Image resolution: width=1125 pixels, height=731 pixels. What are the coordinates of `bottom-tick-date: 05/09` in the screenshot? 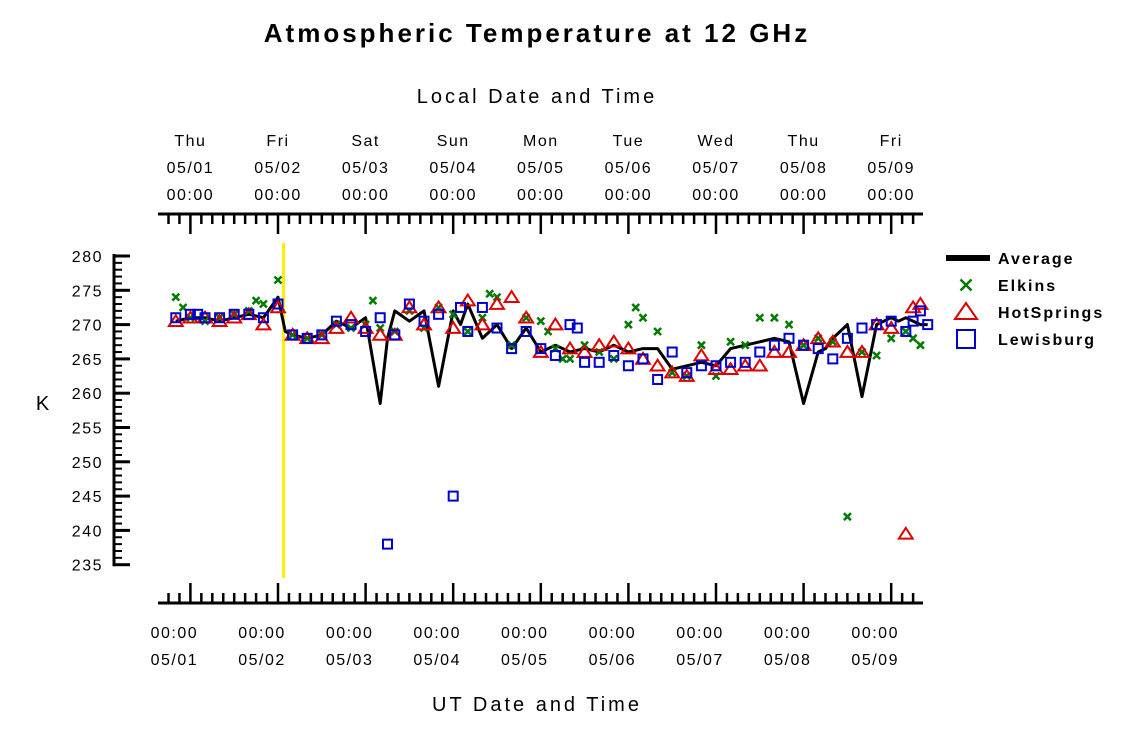 It's located at (875, 660).